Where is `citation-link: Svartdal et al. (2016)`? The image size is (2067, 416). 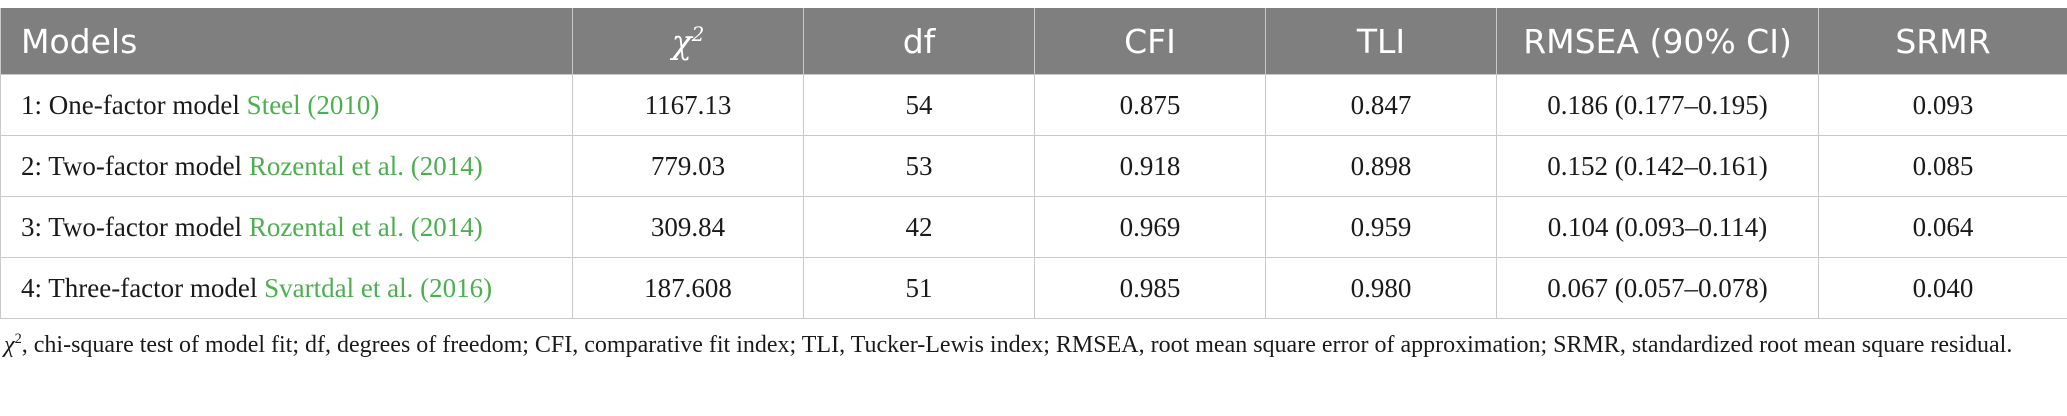 citation-link: Svartdal et al. (2016) is located at coordinates (378, 287).